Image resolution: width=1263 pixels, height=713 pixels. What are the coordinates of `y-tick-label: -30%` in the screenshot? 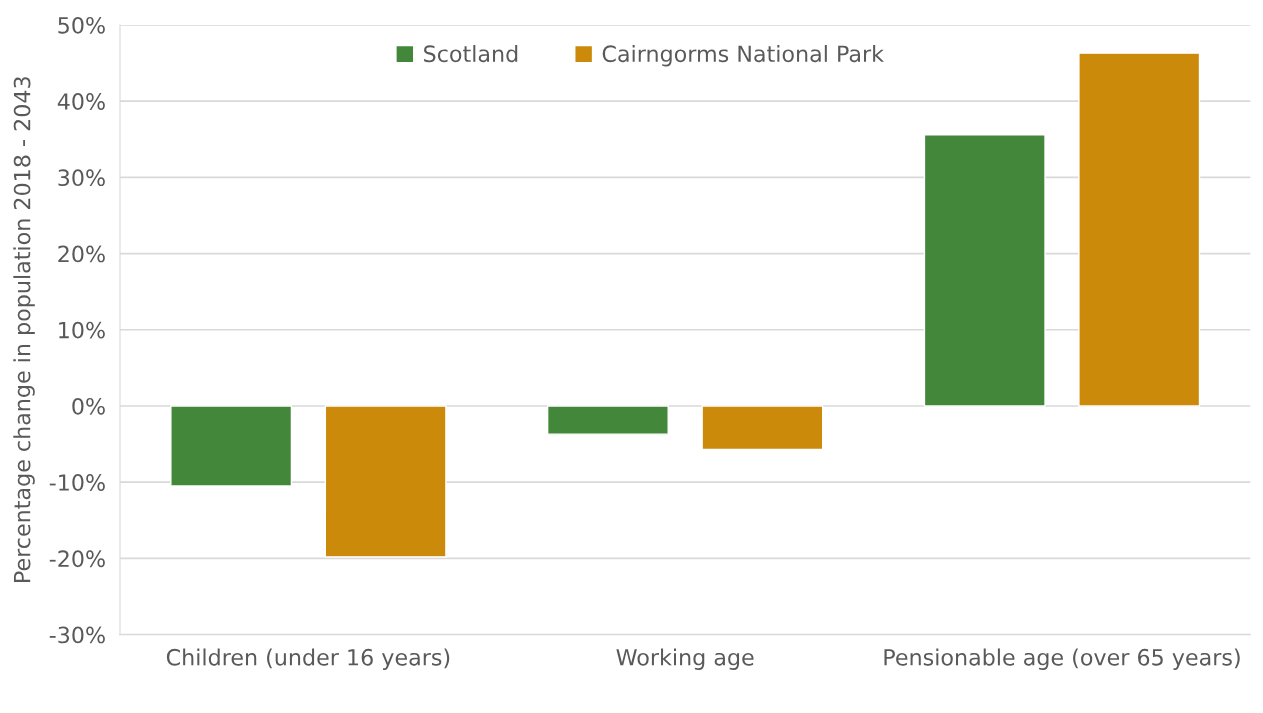 It's located at (77, 635).